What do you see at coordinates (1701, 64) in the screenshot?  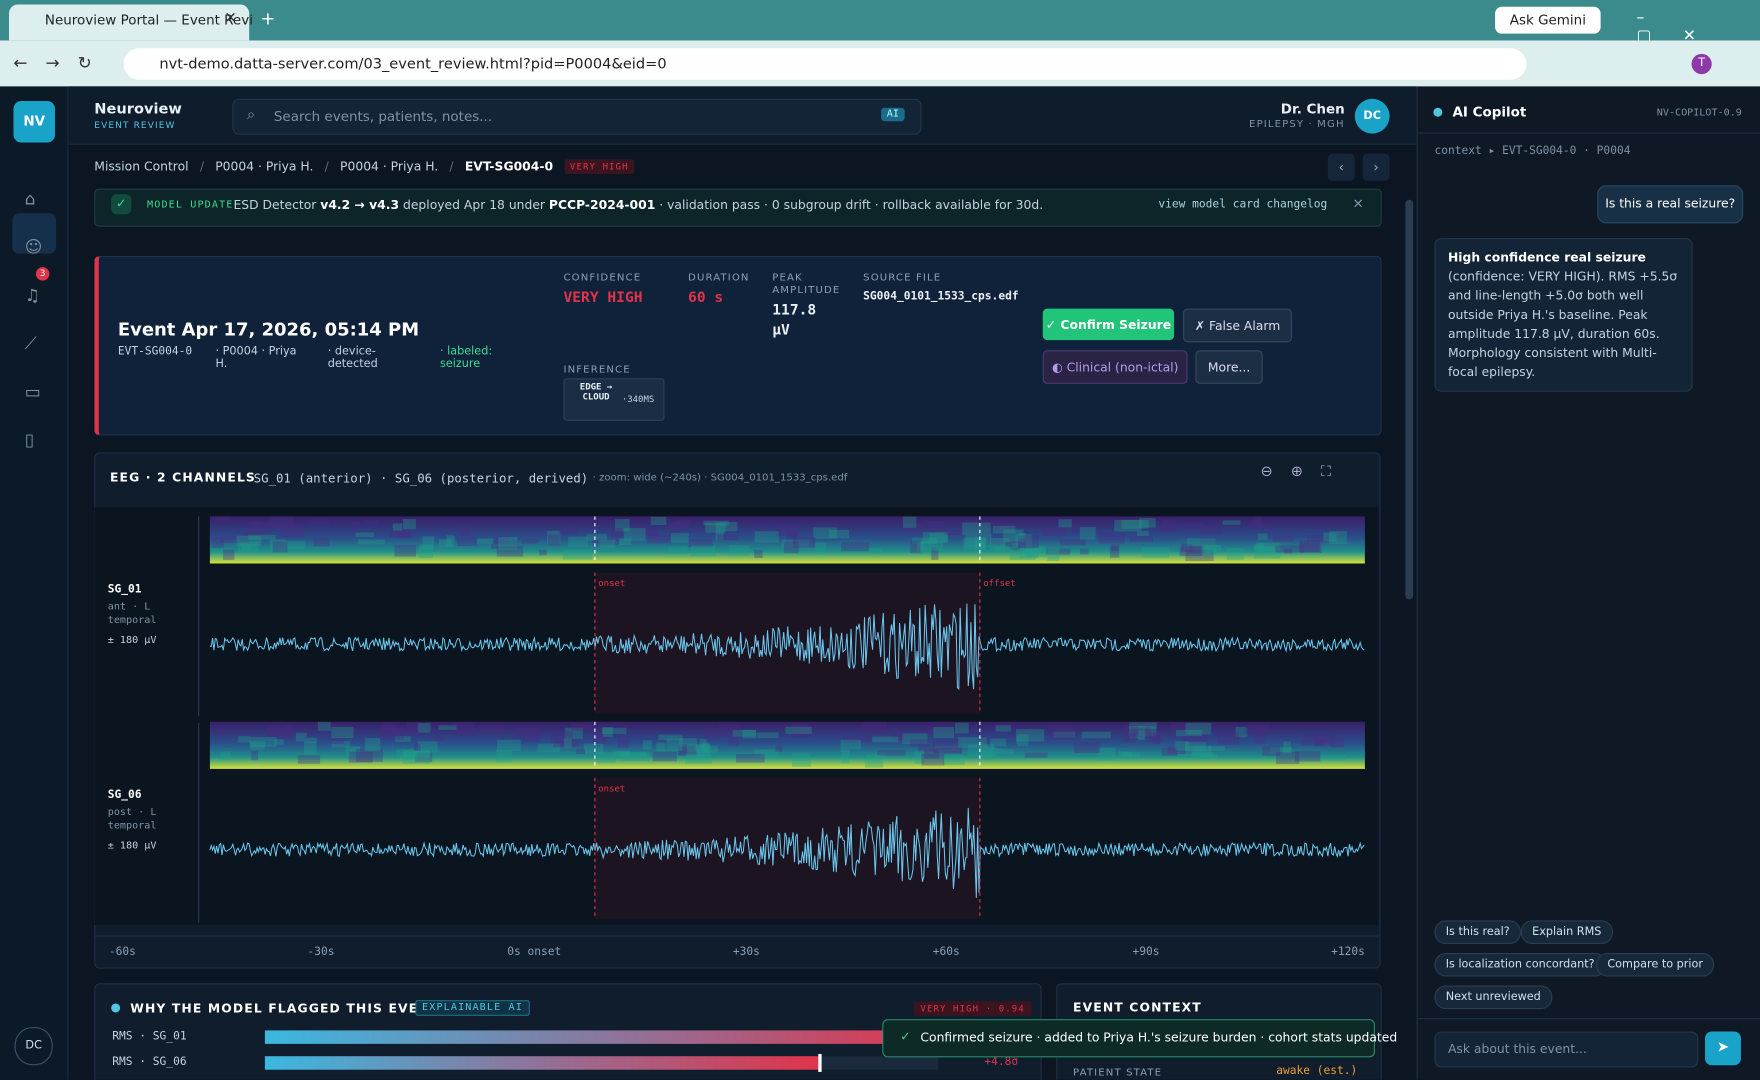 I see `profile: T` at bounding box center [1701, 64].